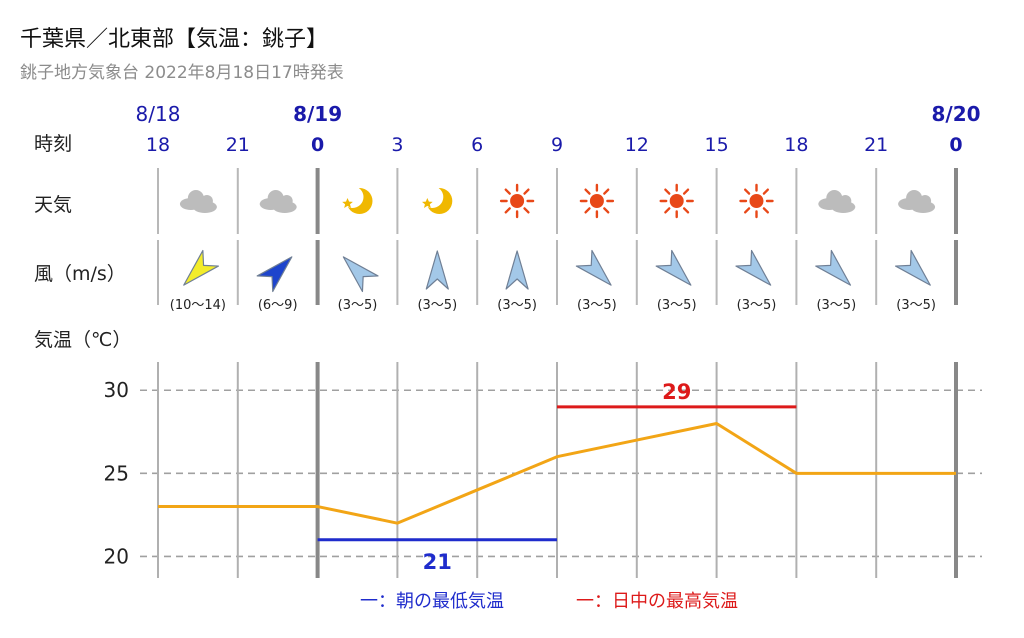 The height and width of the screenshot is (638, 1024). Describe the element at coordinates (317, 114) in the screenshot. I see `date-label: 8/19` at that location.